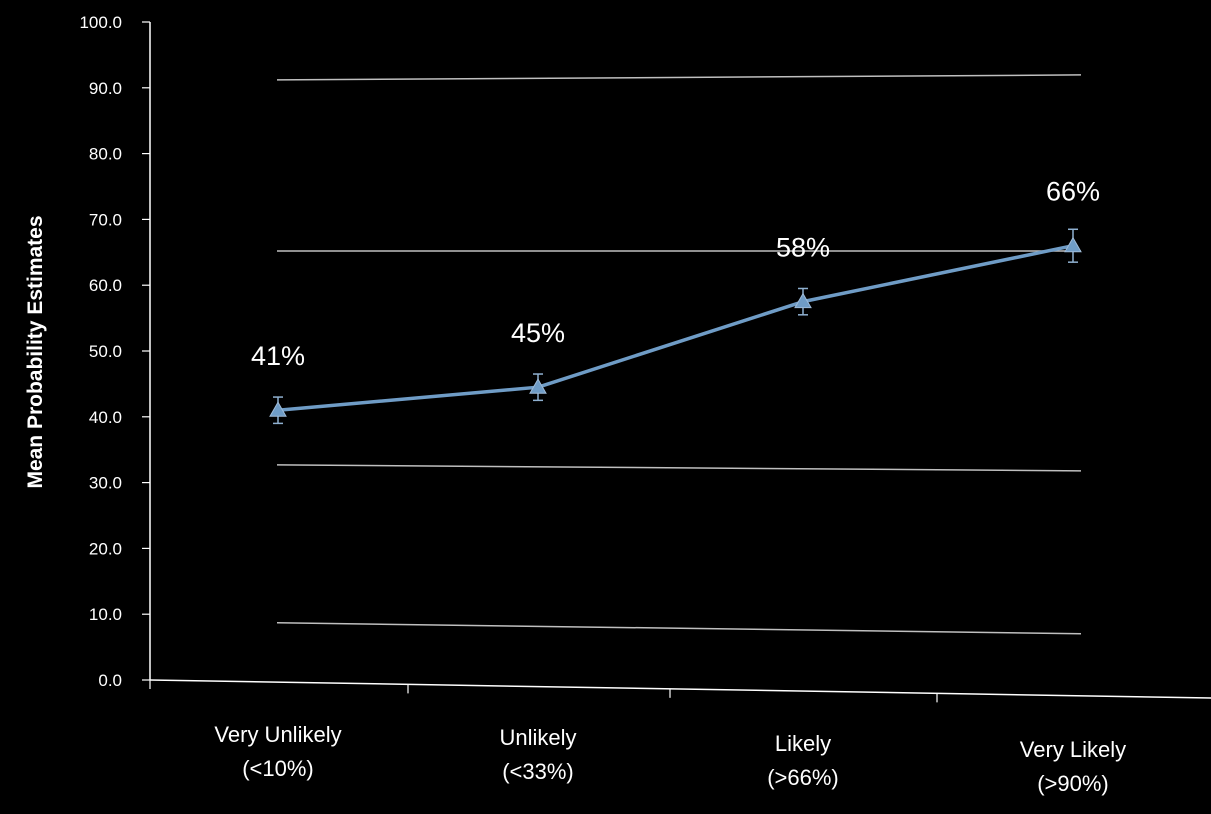 This screenshot has height=814, width=1211. I want to click on category-label-line: Very Likely, so click(1073, 749).